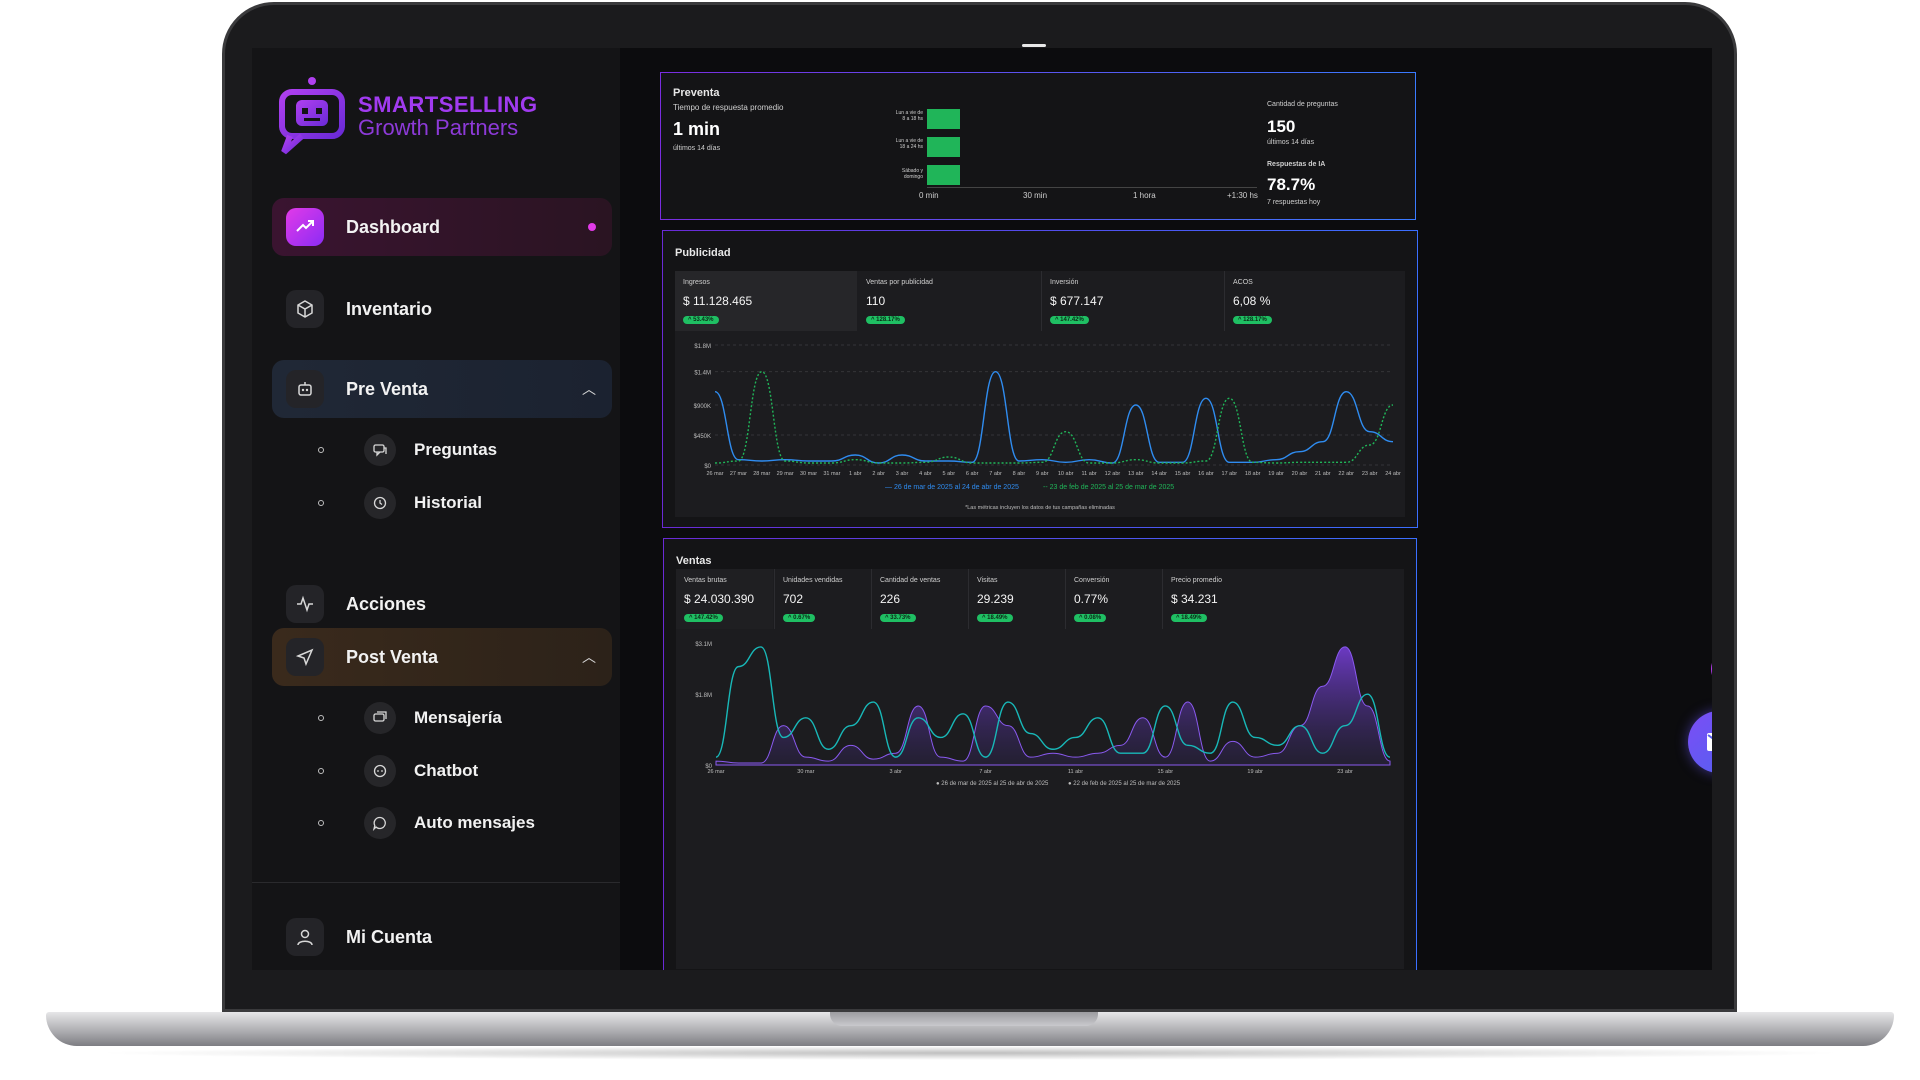  What do you see at coordinates (822, 599) in the screenshot?
I see `metric-unidades: Unidades vendidas 702 ^ 0.67%` at bounding box center [822, 599].